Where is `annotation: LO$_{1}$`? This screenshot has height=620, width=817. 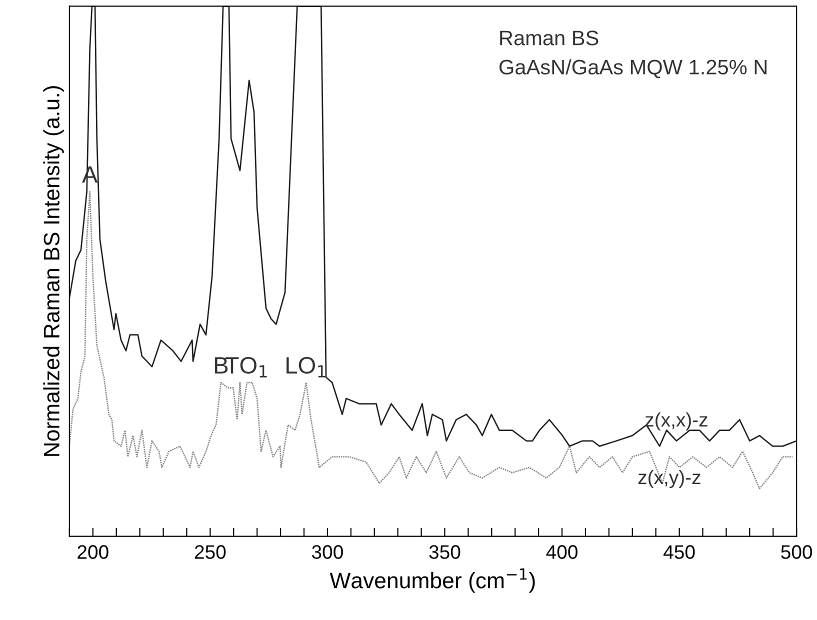
annotation: LO$_{1}$ is located at coordinates (306, 367).